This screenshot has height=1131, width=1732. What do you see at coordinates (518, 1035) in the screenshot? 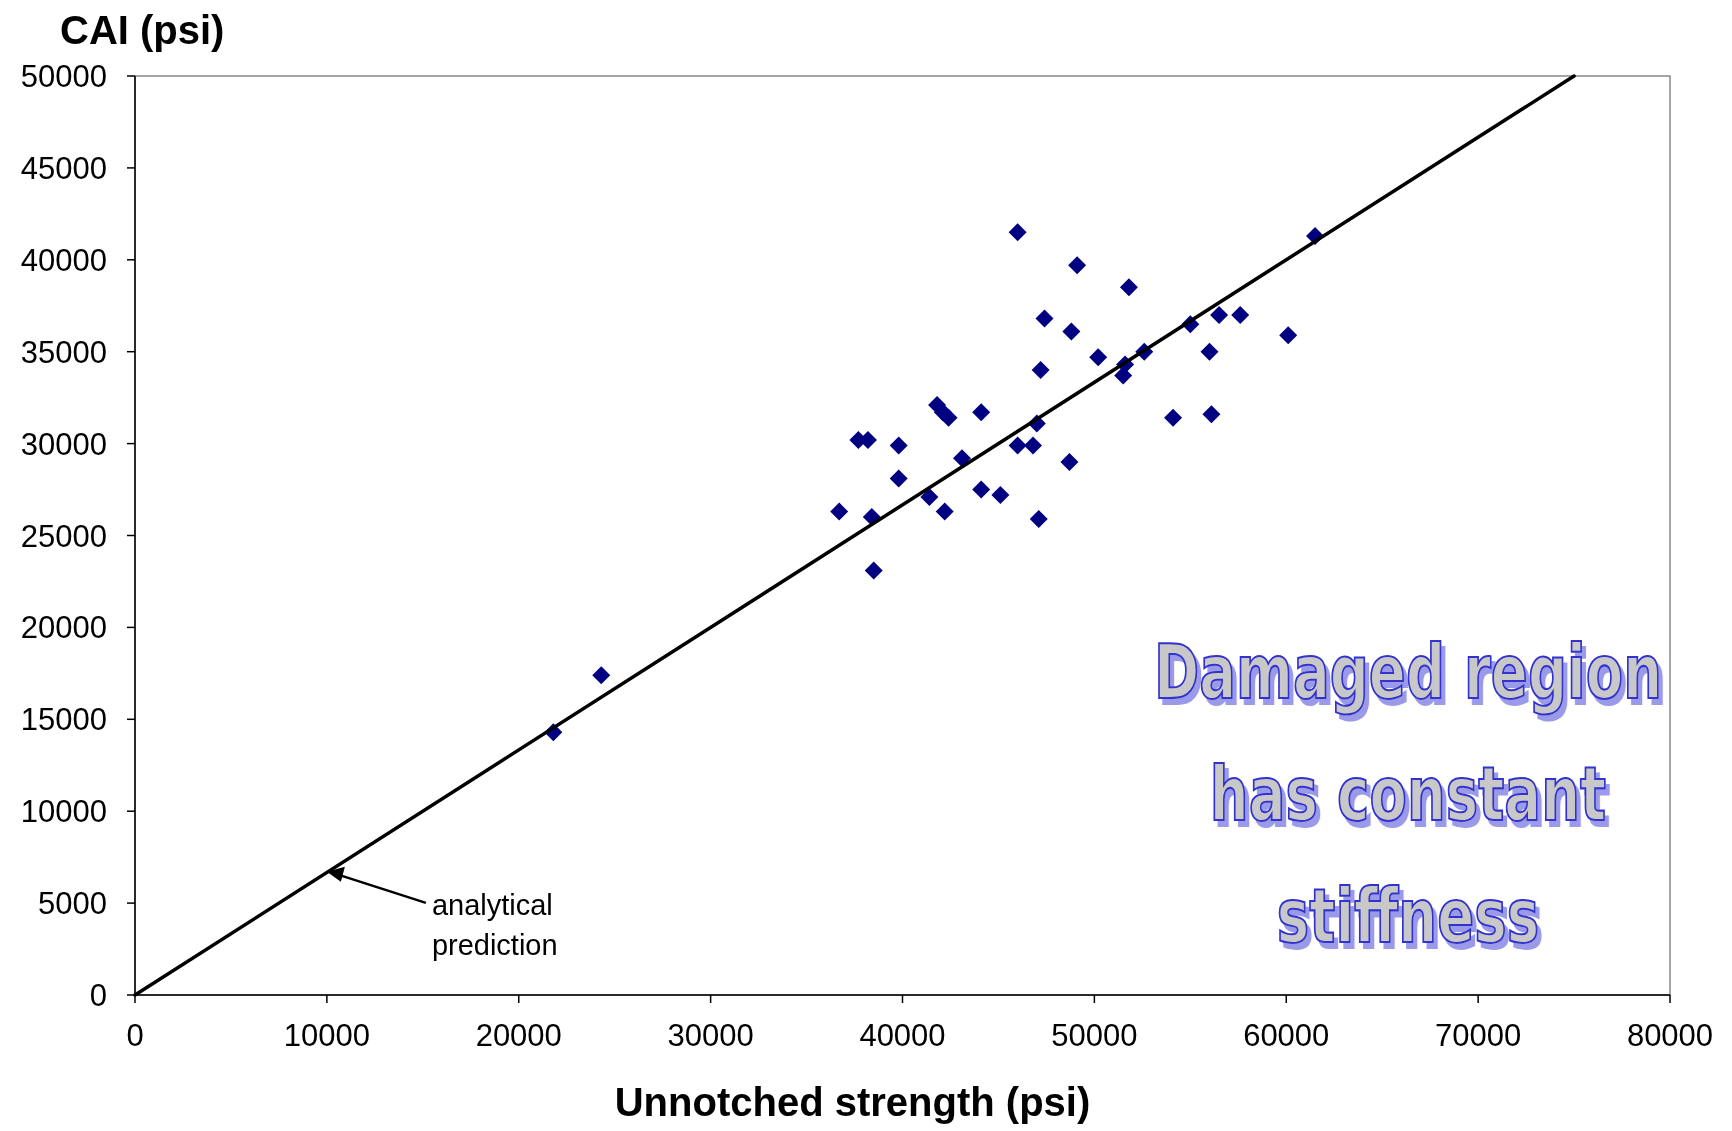
I see `x-tick-label: 20000` at bounding box center [518, 1035].